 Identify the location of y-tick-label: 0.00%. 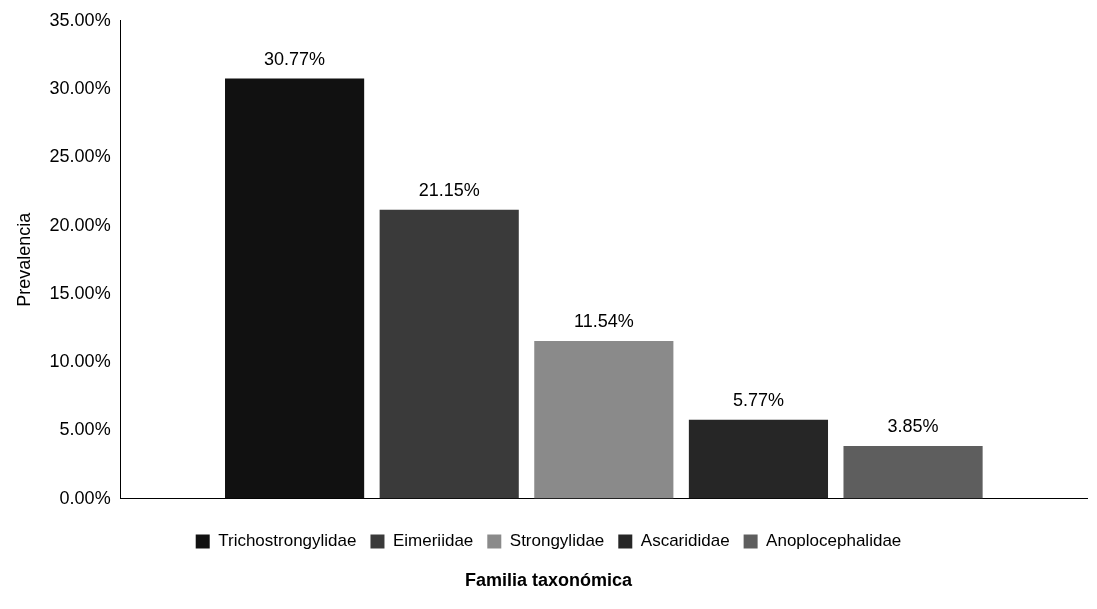
(85, 497).